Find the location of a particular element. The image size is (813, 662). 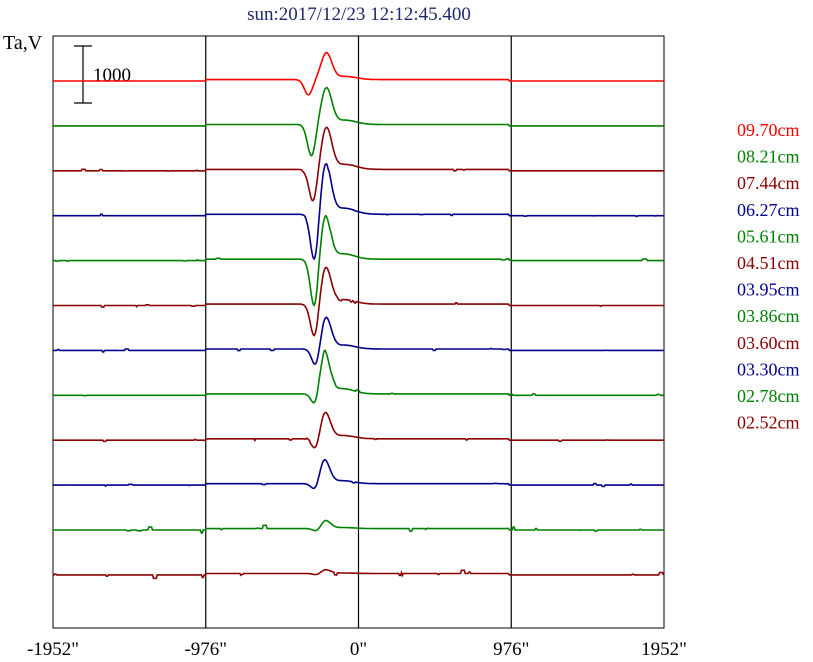

x-tick-label-4: 1952" is located at coordinates (664, 649).